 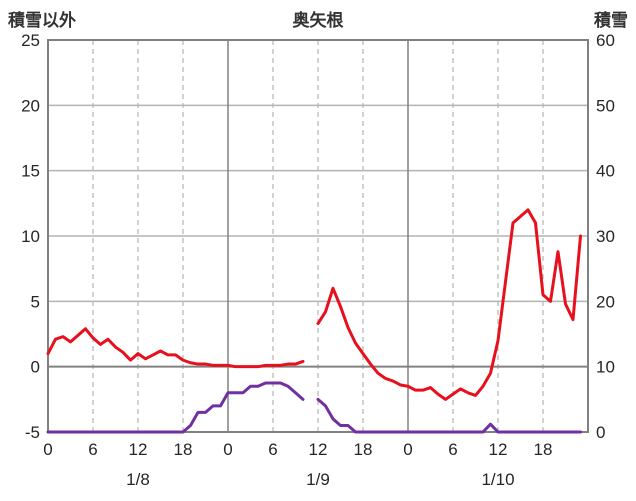 I want to click on right-axis-tick: 30, so click(x=605, y=236).